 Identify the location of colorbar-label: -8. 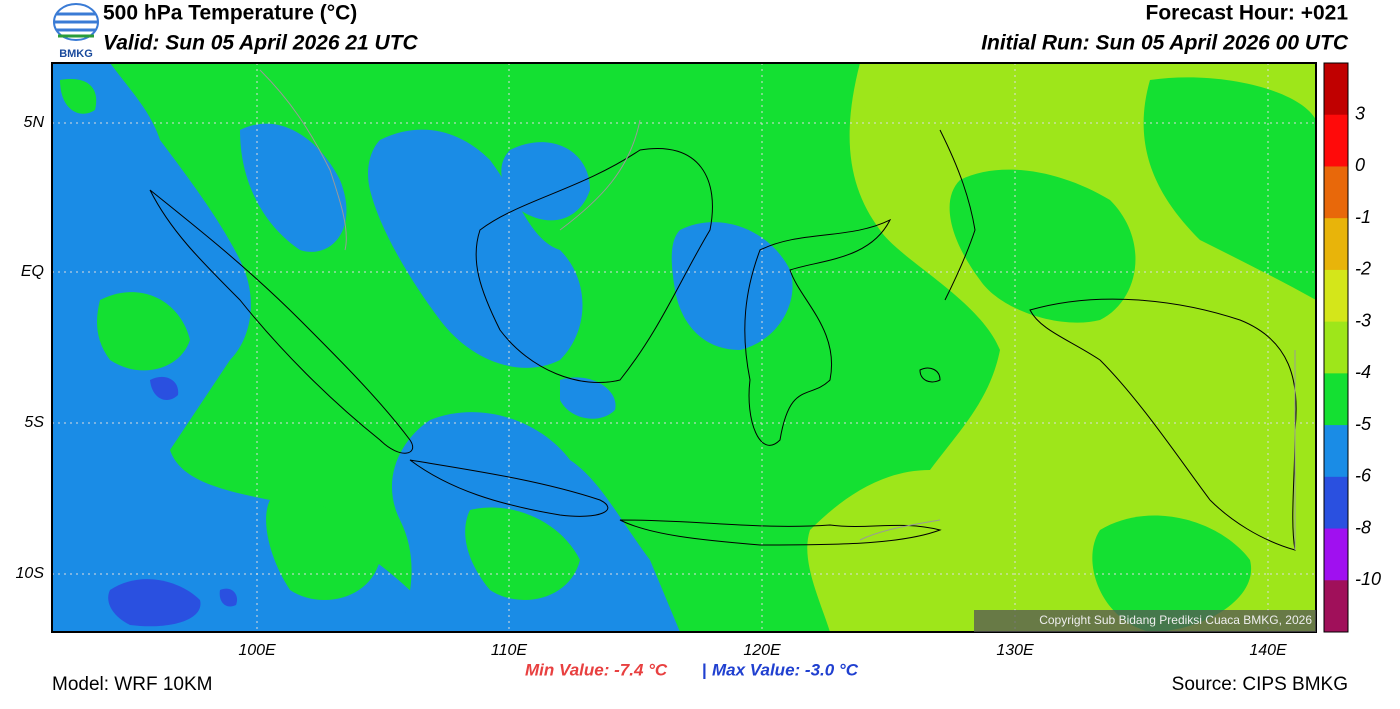
(1363, 527).